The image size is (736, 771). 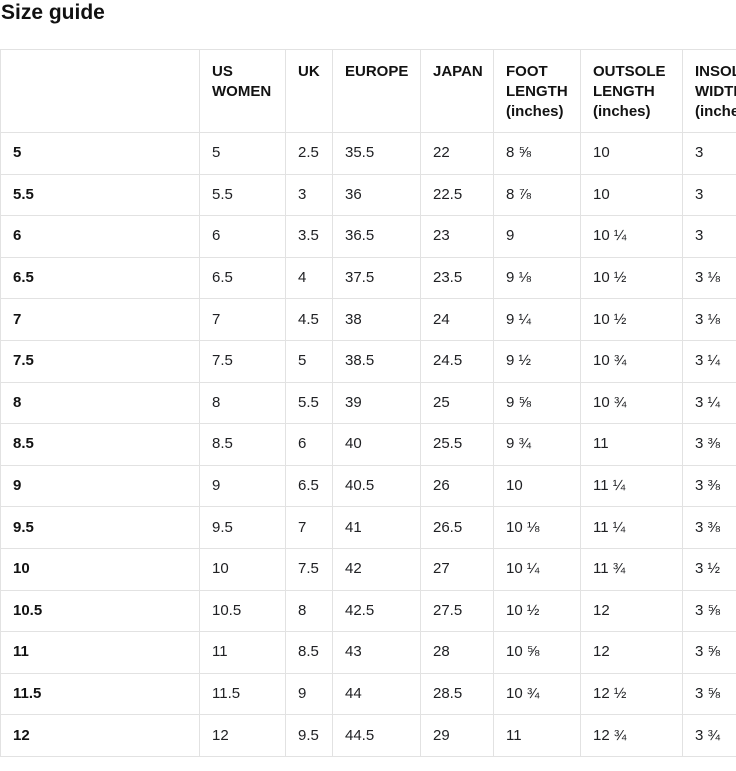 What do you see at coordinates (376, 278) in the screenshot?
I see `table-cell: 37.5` at bounding box center [376, 278].